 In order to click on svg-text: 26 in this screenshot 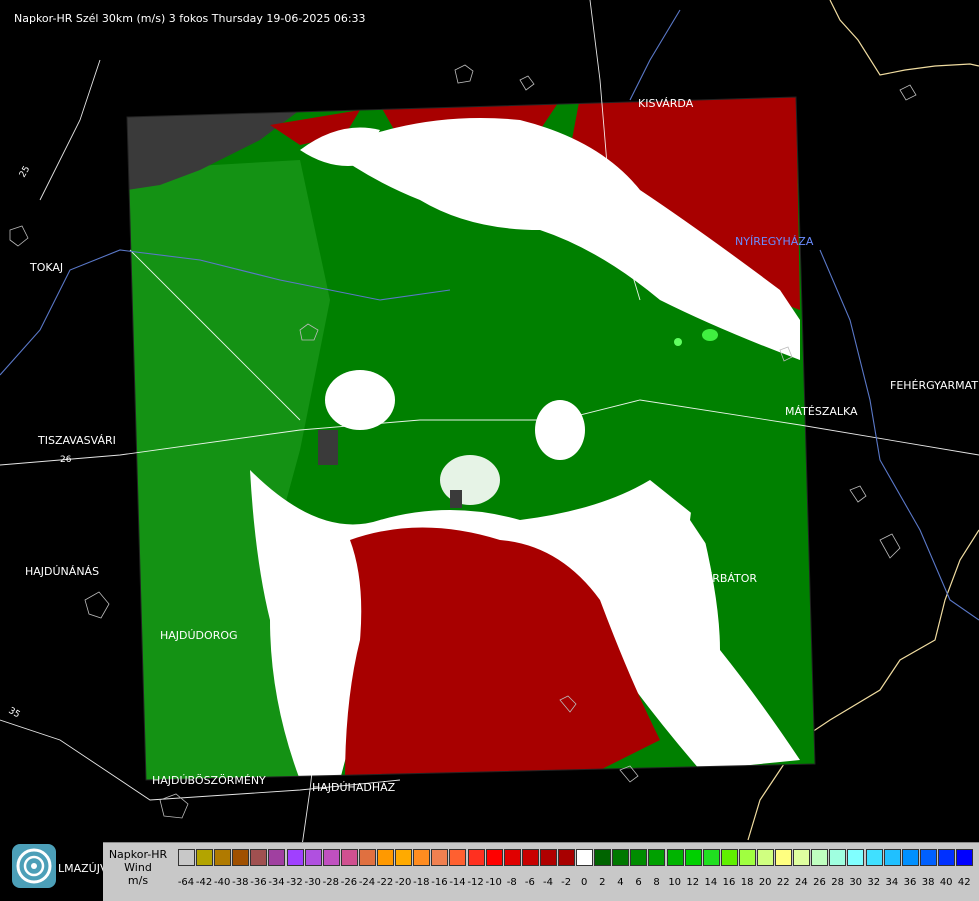, I will do `click(66, 460)`.